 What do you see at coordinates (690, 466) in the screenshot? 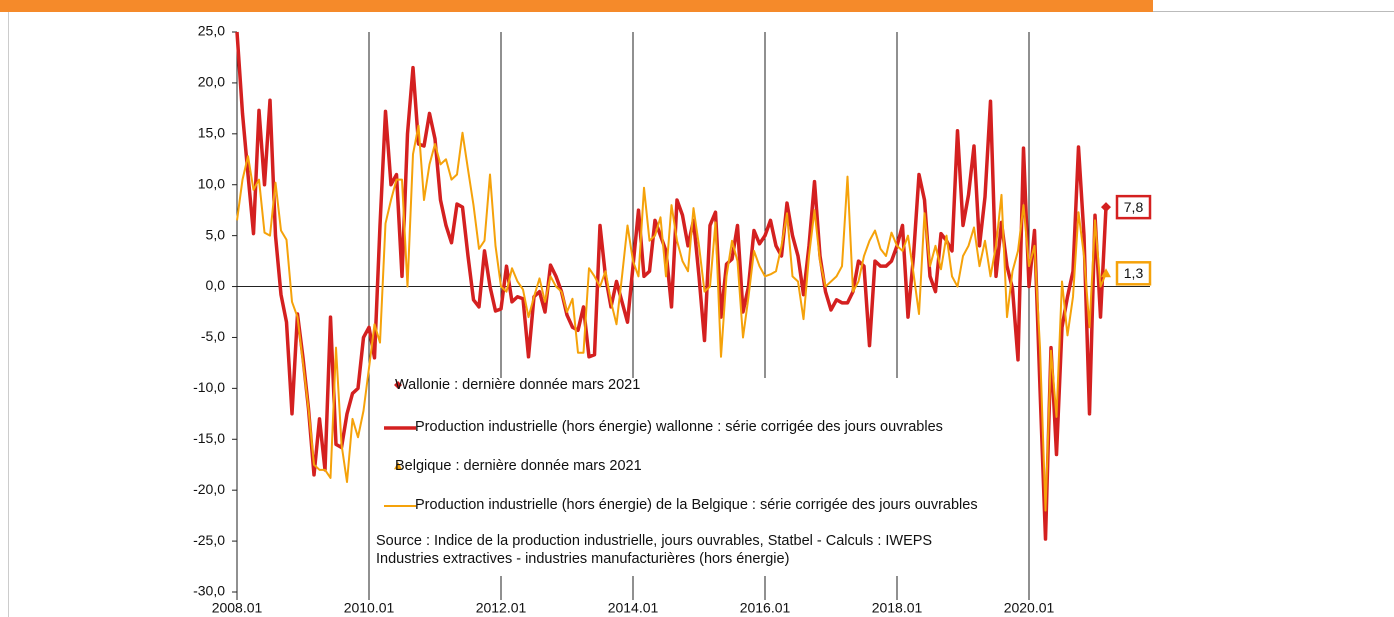
I see `legend-entry: Belgique : dernière donnée mars 2021` at bounding box center [690, 466].